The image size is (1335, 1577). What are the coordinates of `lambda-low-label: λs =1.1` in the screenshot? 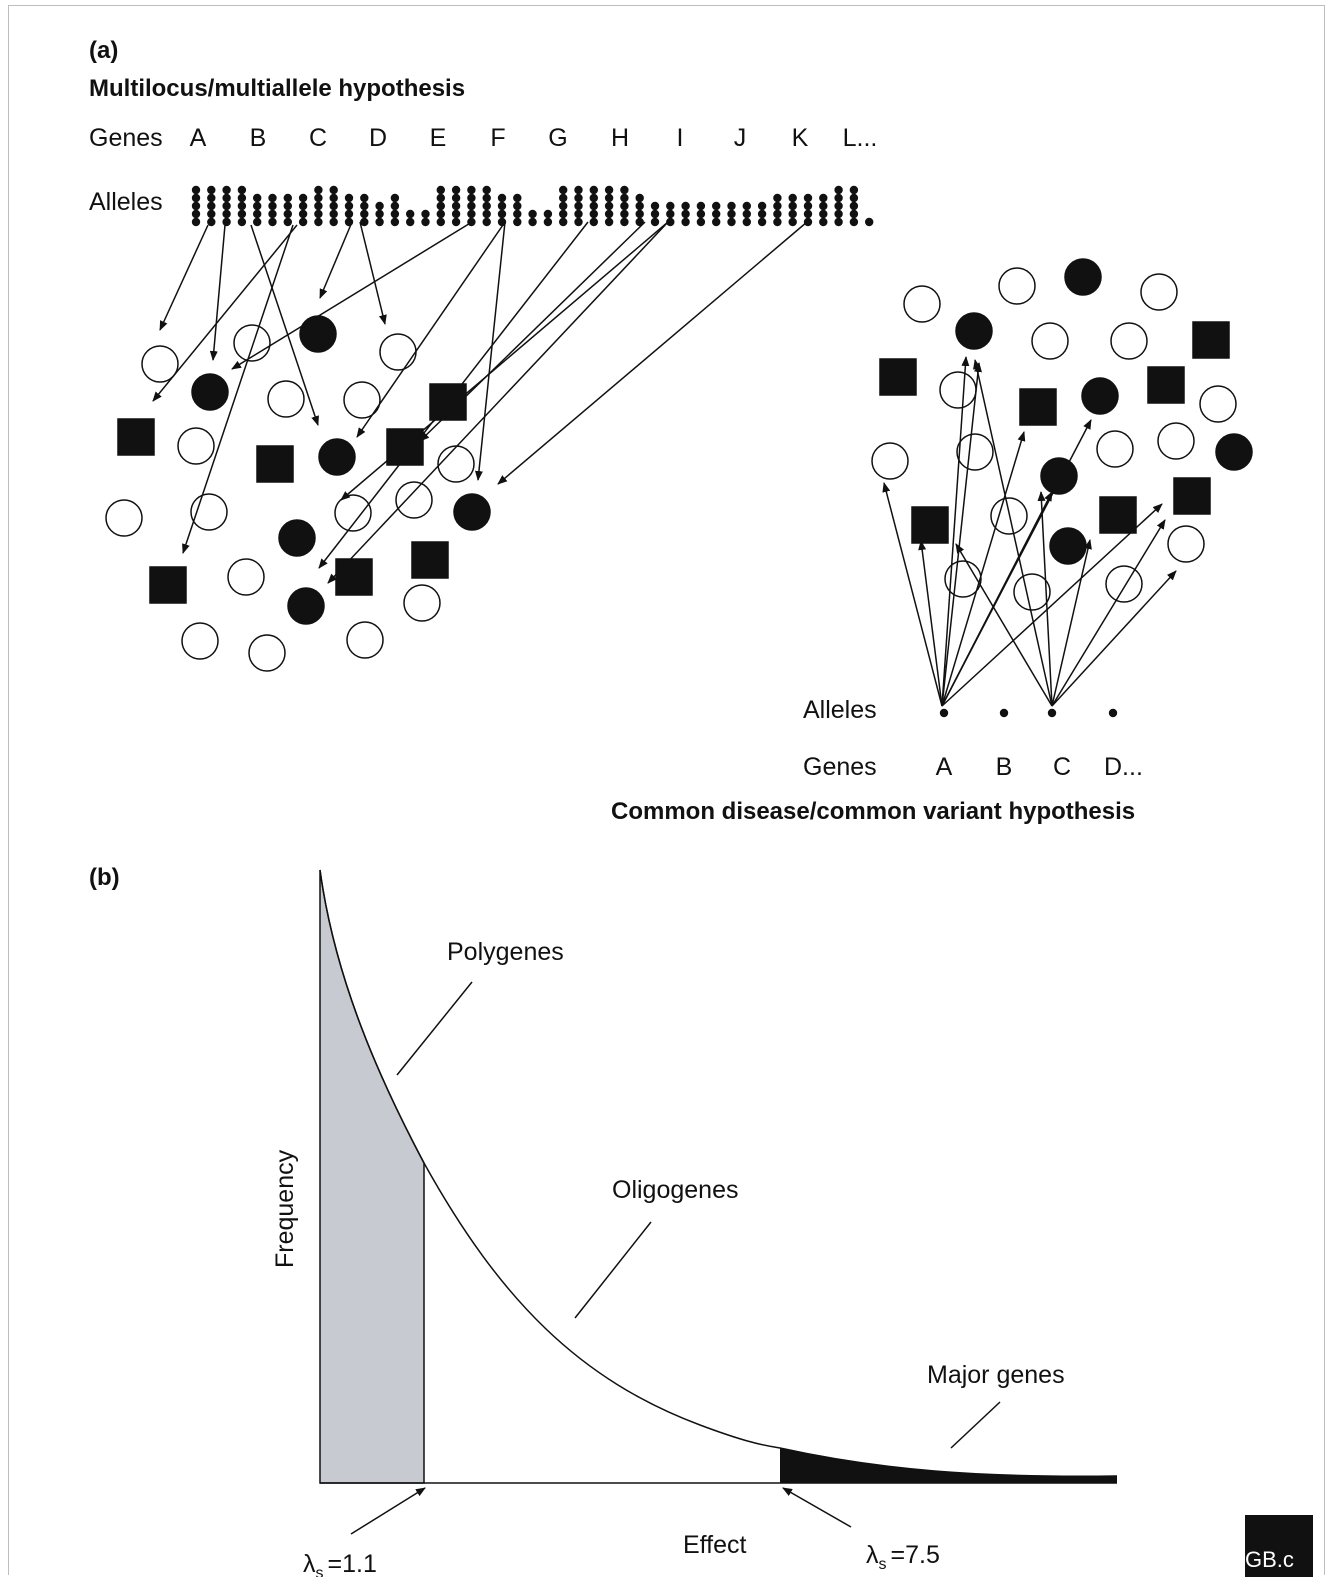 It's located at (340, 1563).